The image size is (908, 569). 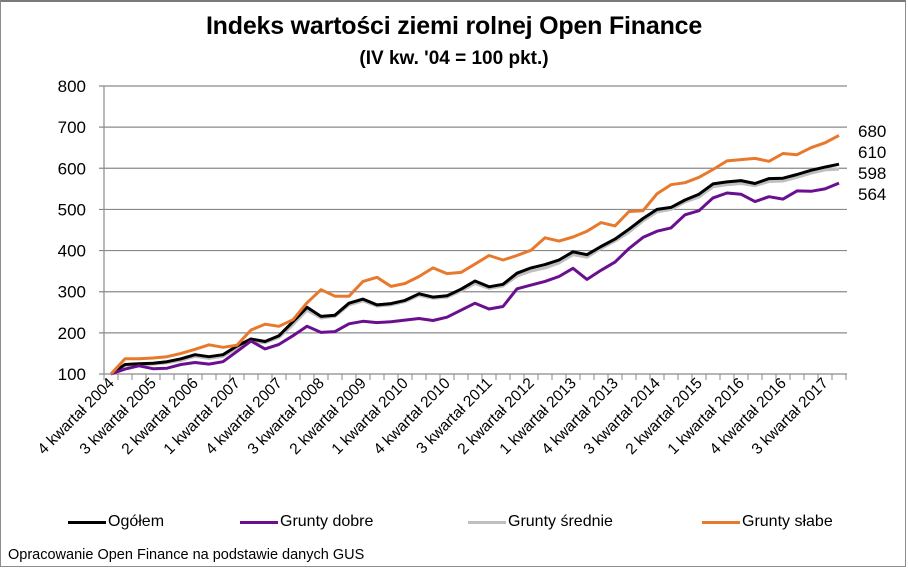 What do you see at coordinates (87, 522) in the screenshot?
I see `legend-swatch-ogolem` at bounding box center [87, 522].